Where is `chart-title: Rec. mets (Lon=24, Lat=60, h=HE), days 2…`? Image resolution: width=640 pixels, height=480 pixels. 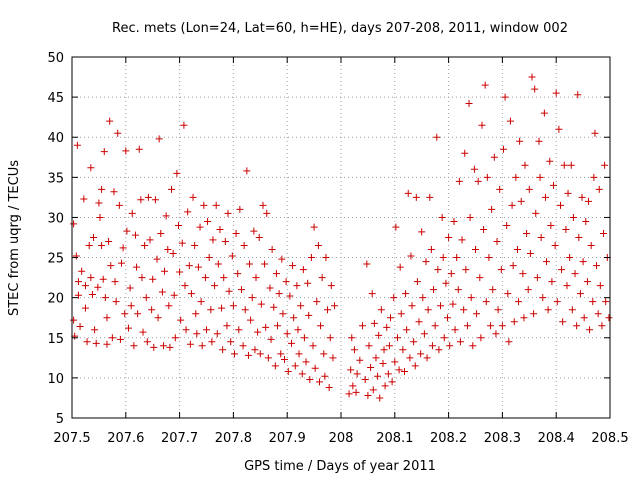 chart-title: Rec. mets (Lon=24, Lat=60, h=HE), days 2… is located at coordinates (340, 28).